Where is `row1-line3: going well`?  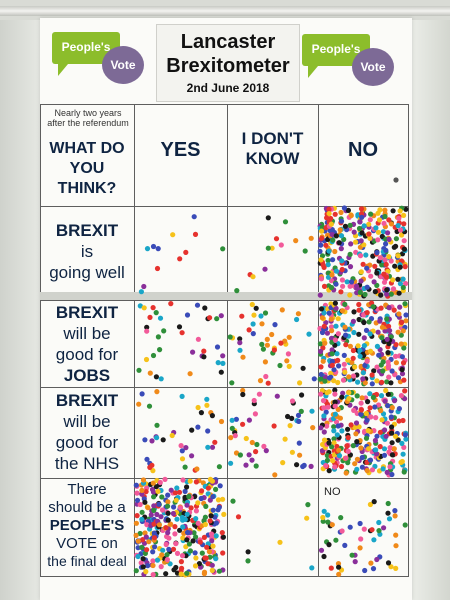
row1-line3: going well is located at coordinates (87, 272).